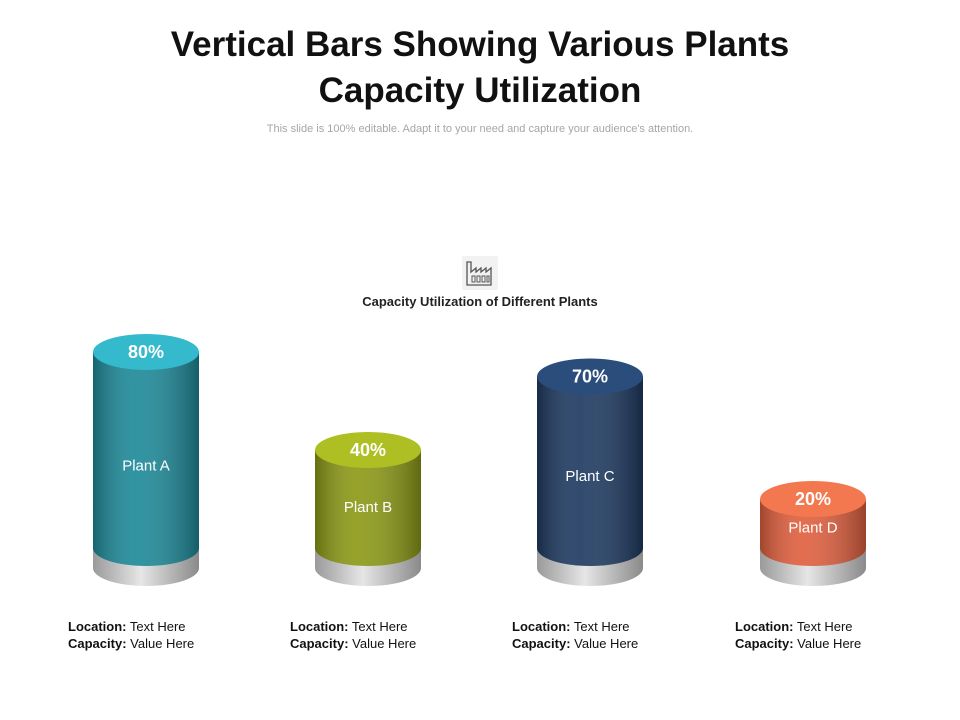  I want to click on plant-d-info: Location: Text Here Capacity: Value Here, so click(835, 635).